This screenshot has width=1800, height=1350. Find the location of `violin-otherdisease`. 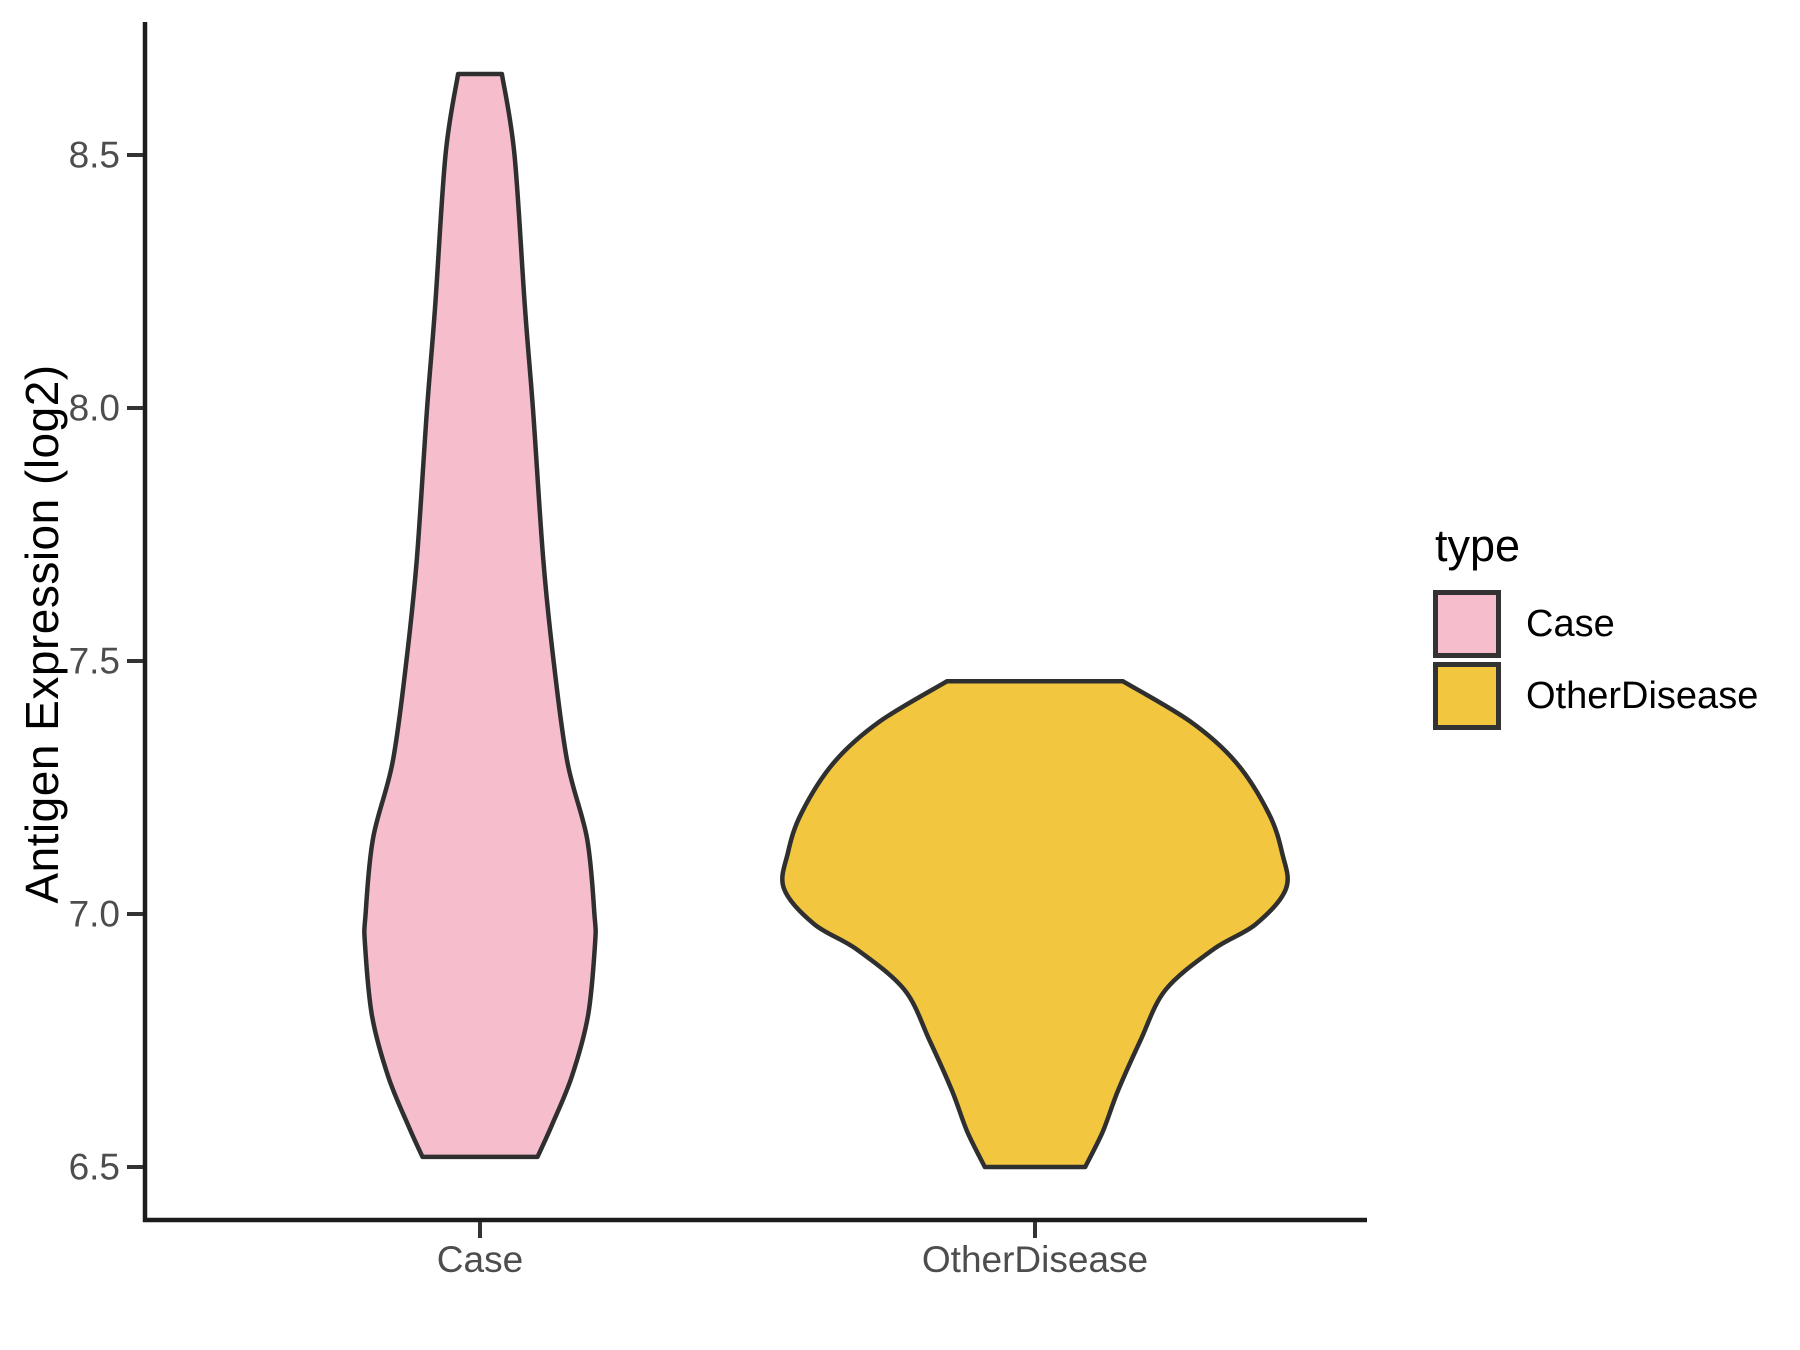

violin-otherdisease is located at coordinates (1035, 924).